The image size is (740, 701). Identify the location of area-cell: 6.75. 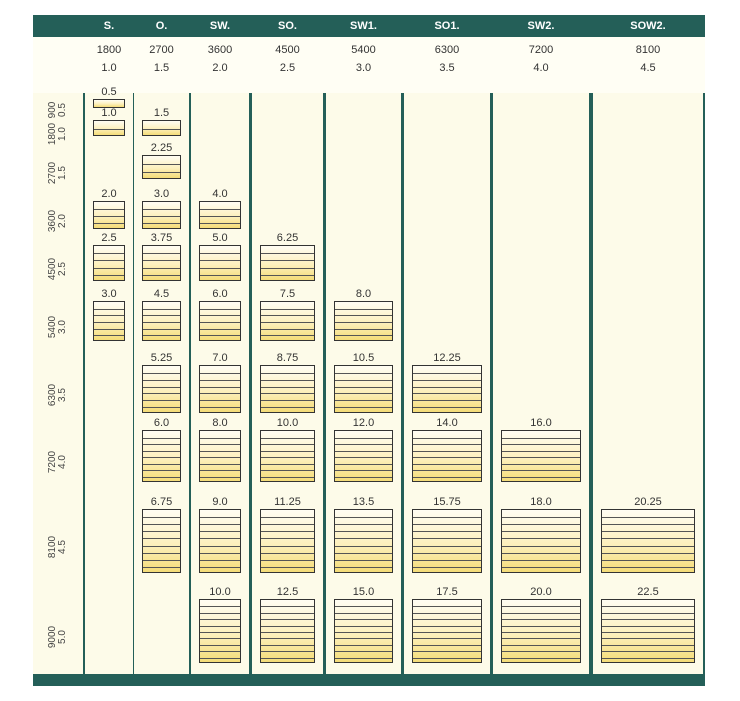
(161, 534).